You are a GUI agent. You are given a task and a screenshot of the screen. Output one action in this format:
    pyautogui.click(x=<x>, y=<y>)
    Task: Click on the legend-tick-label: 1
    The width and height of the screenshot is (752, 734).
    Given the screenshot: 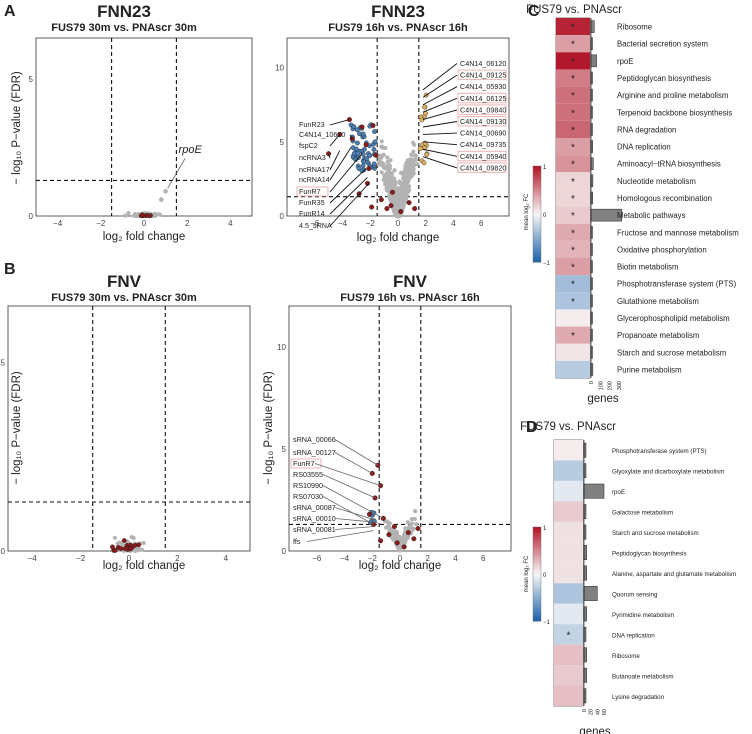 What is the action you would take?
    pyautogui.click(x=545, y=529)
    